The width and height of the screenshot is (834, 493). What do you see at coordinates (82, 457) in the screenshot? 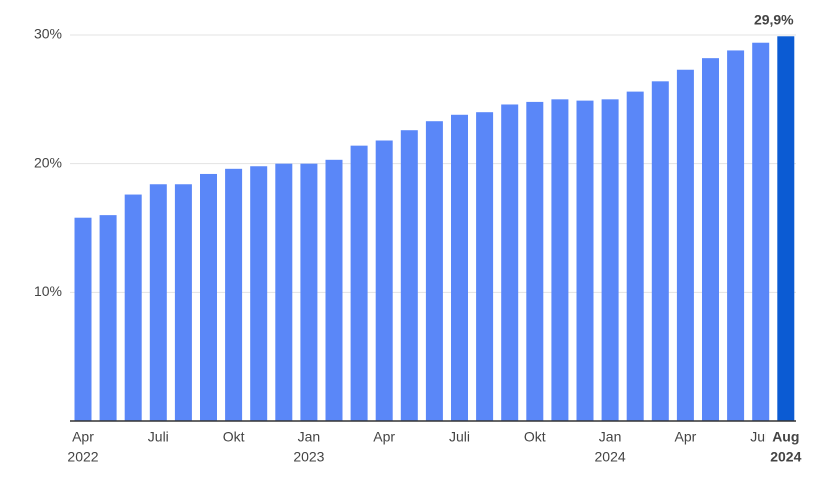
I see `x-tick-year: 2022` at bounding box center [82, 457].